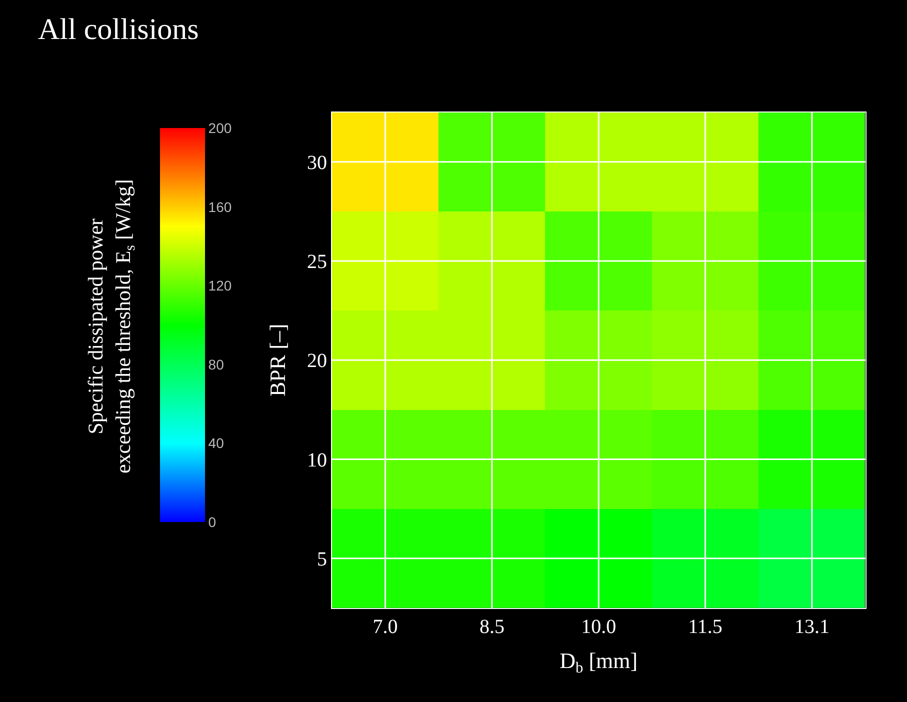 The width and height of the screenshot is (907, 702). What do you see at coordinates (212, 522) in the screenshot?
I see `color-bar-label: 0` at bounding box center [212, 522].